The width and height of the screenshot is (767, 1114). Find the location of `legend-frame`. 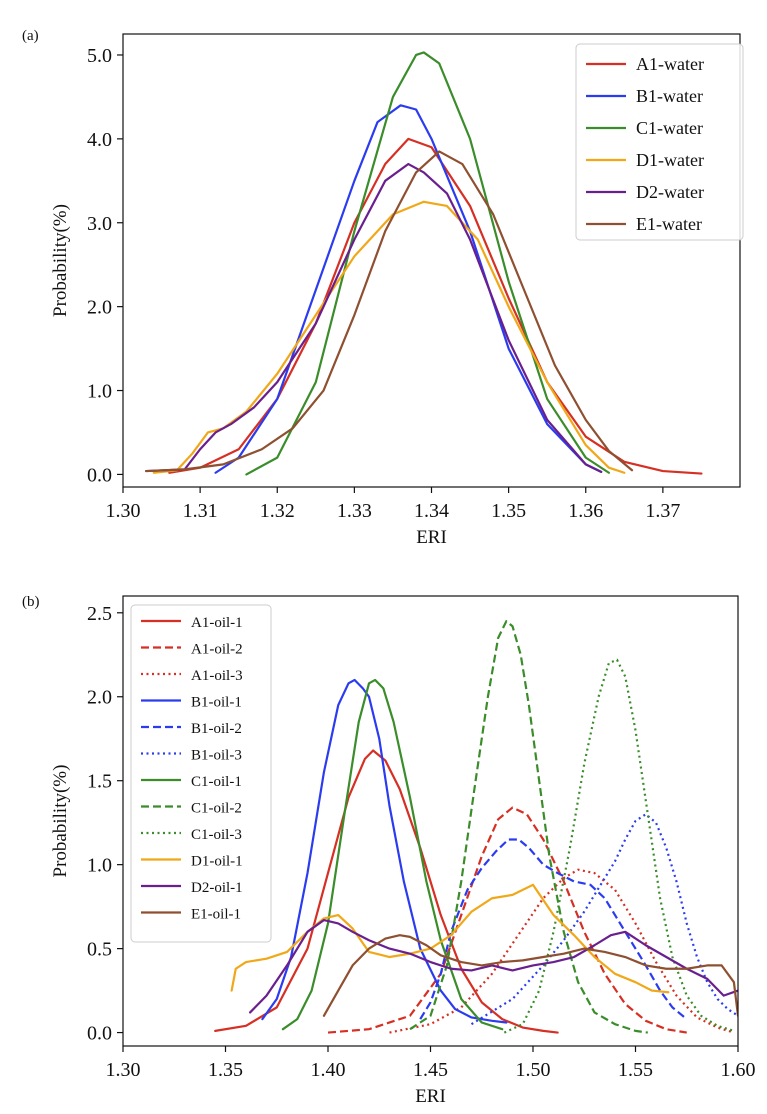

legend-frame is located at coordinates (201, 773).